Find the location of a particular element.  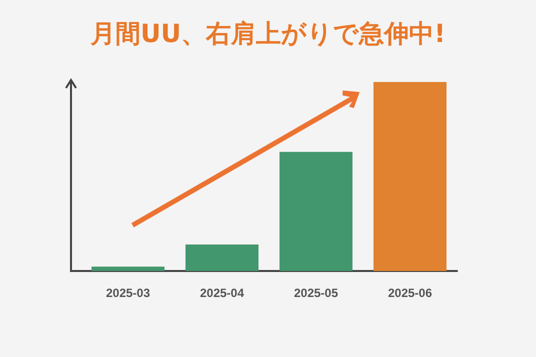

x-tick-label: 2025-04 is located at coordinates (222, 293).